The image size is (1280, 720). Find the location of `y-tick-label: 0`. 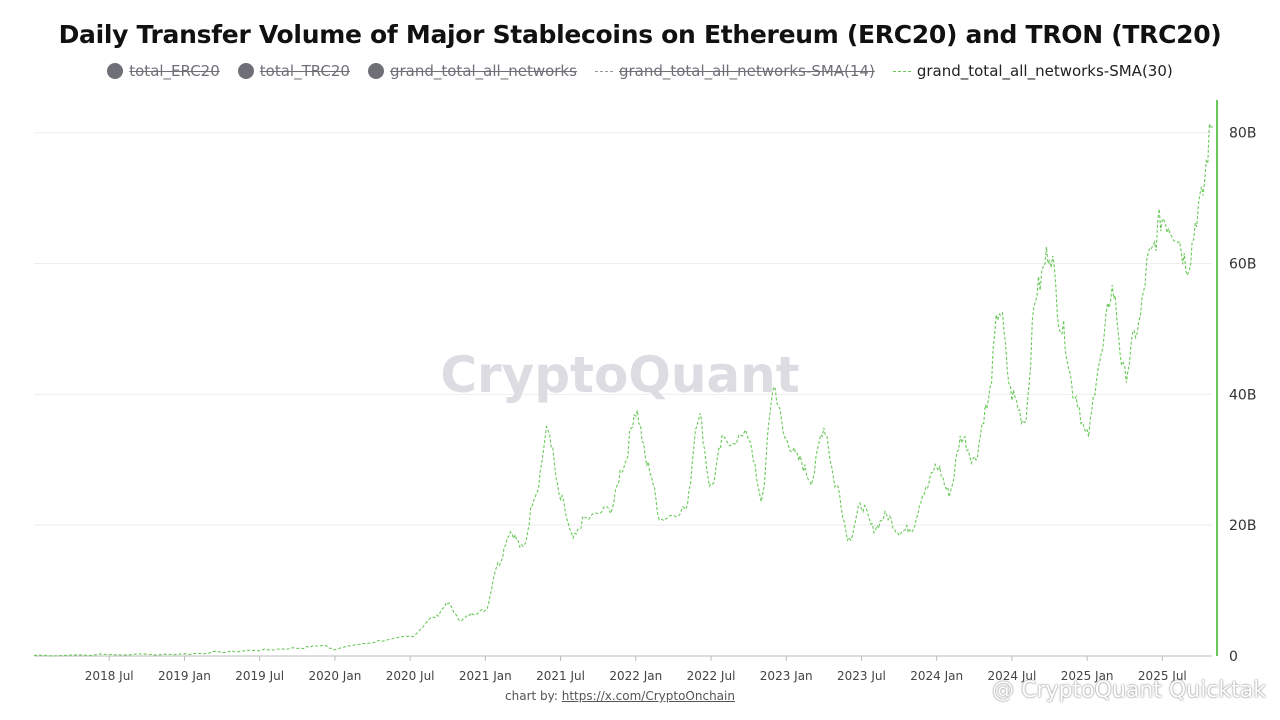

y-tick-label: 0 is located at coordinates (1233, 657).